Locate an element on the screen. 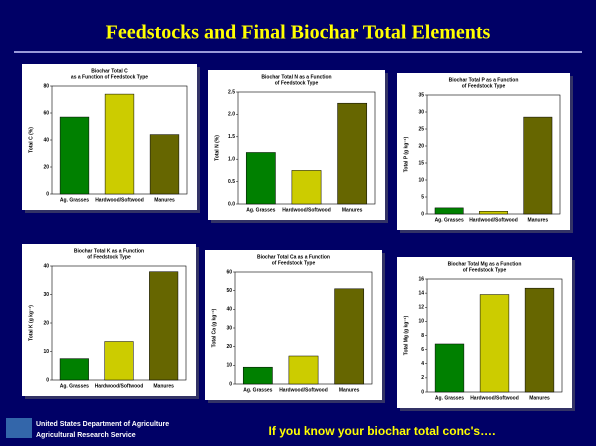  chart-title: Biochar Total P as a Function is located at coordinates (484, 80).